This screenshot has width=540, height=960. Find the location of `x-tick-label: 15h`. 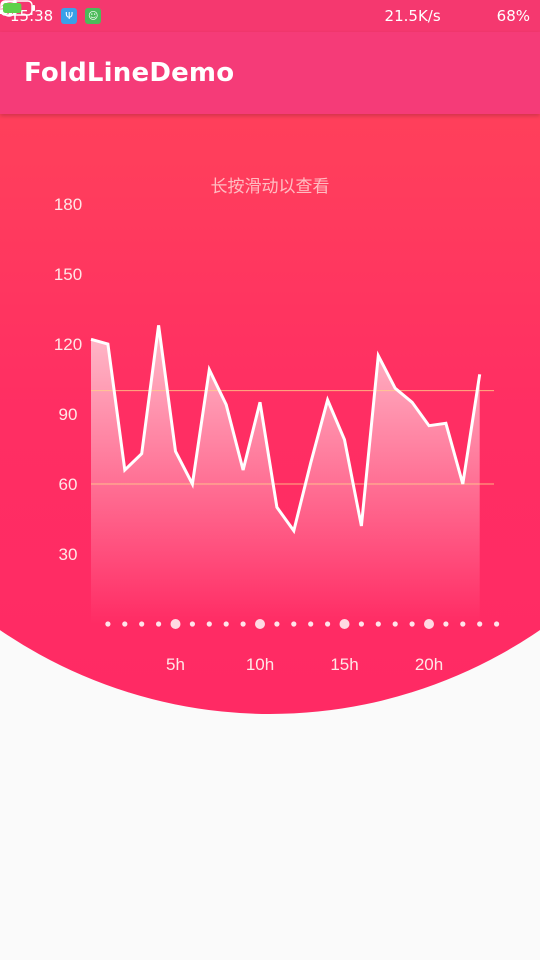

x-tick-label: 15h is located at coordinates (344, 664).